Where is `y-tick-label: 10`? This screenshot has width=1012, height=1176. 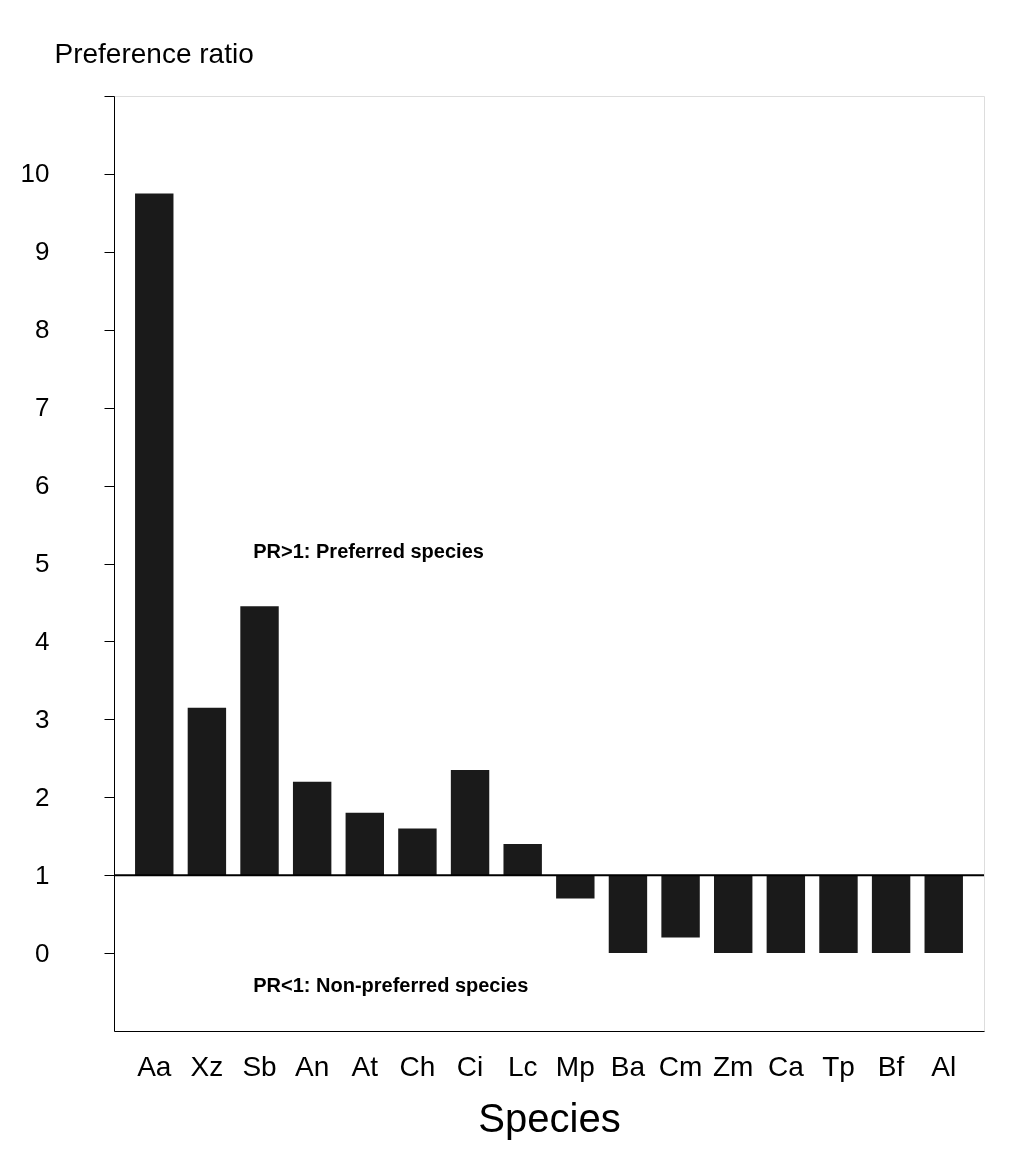
y-tick-label: 10 is located at coordinates (35, 173).